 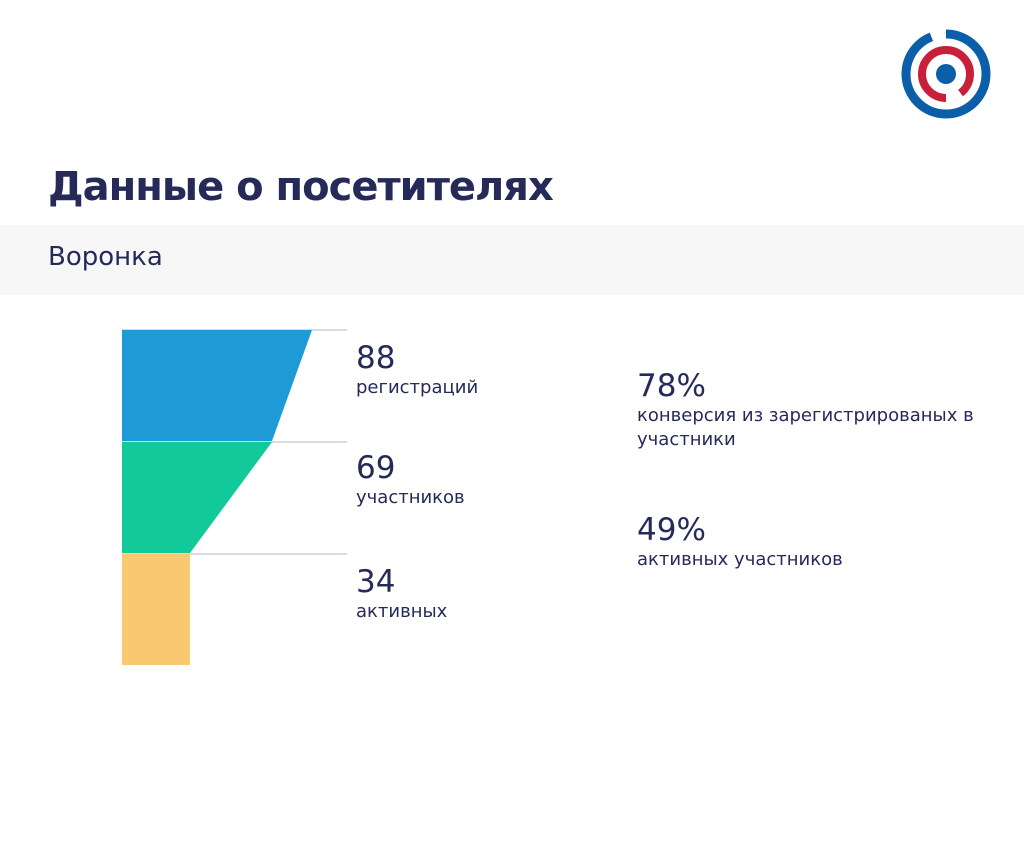 What do you see at coordinates (217, 385) in the screenshot?
I see `funnel-segment-registrations` at bounding box center [217, 385].